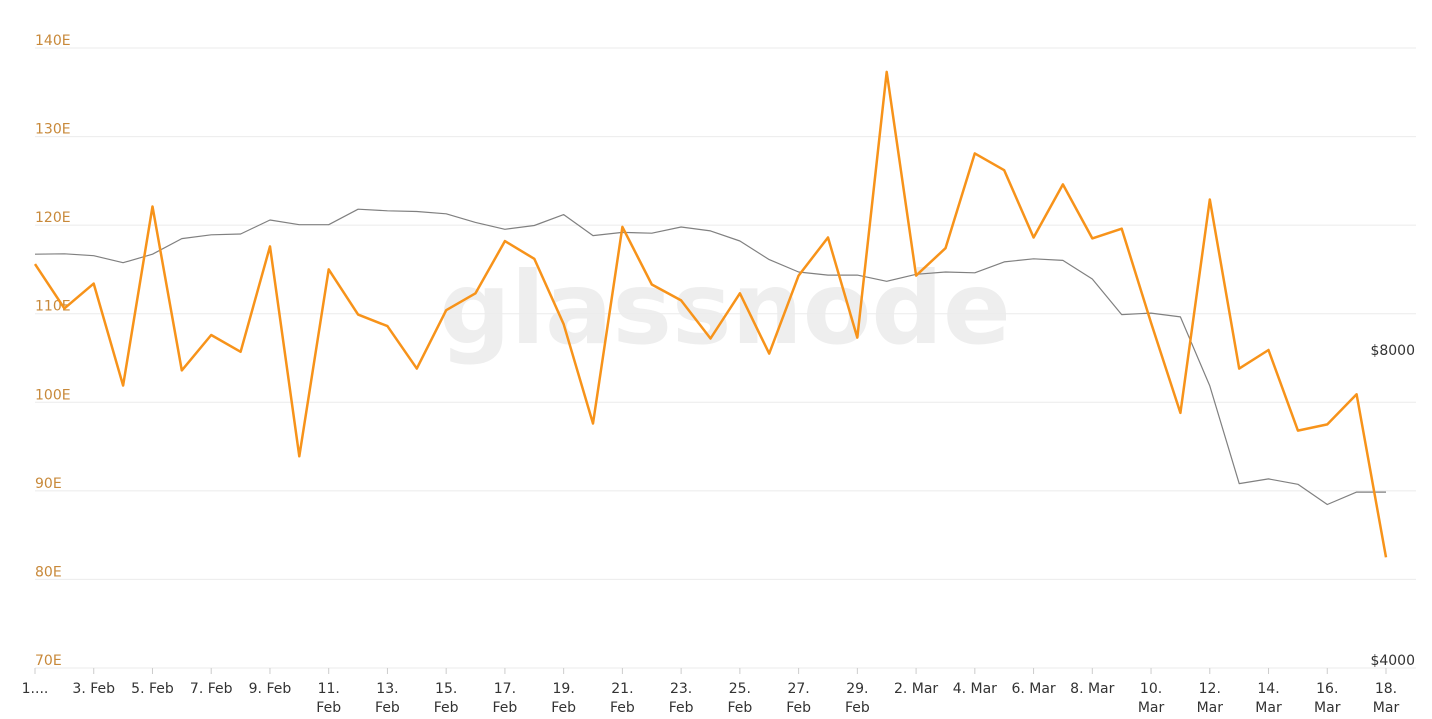 This screenshot has width=1432, height=719. Describe the element at coordinates (1327, 698) in the screenshot. I see `x-tick-label: 16. Mar` at that location.